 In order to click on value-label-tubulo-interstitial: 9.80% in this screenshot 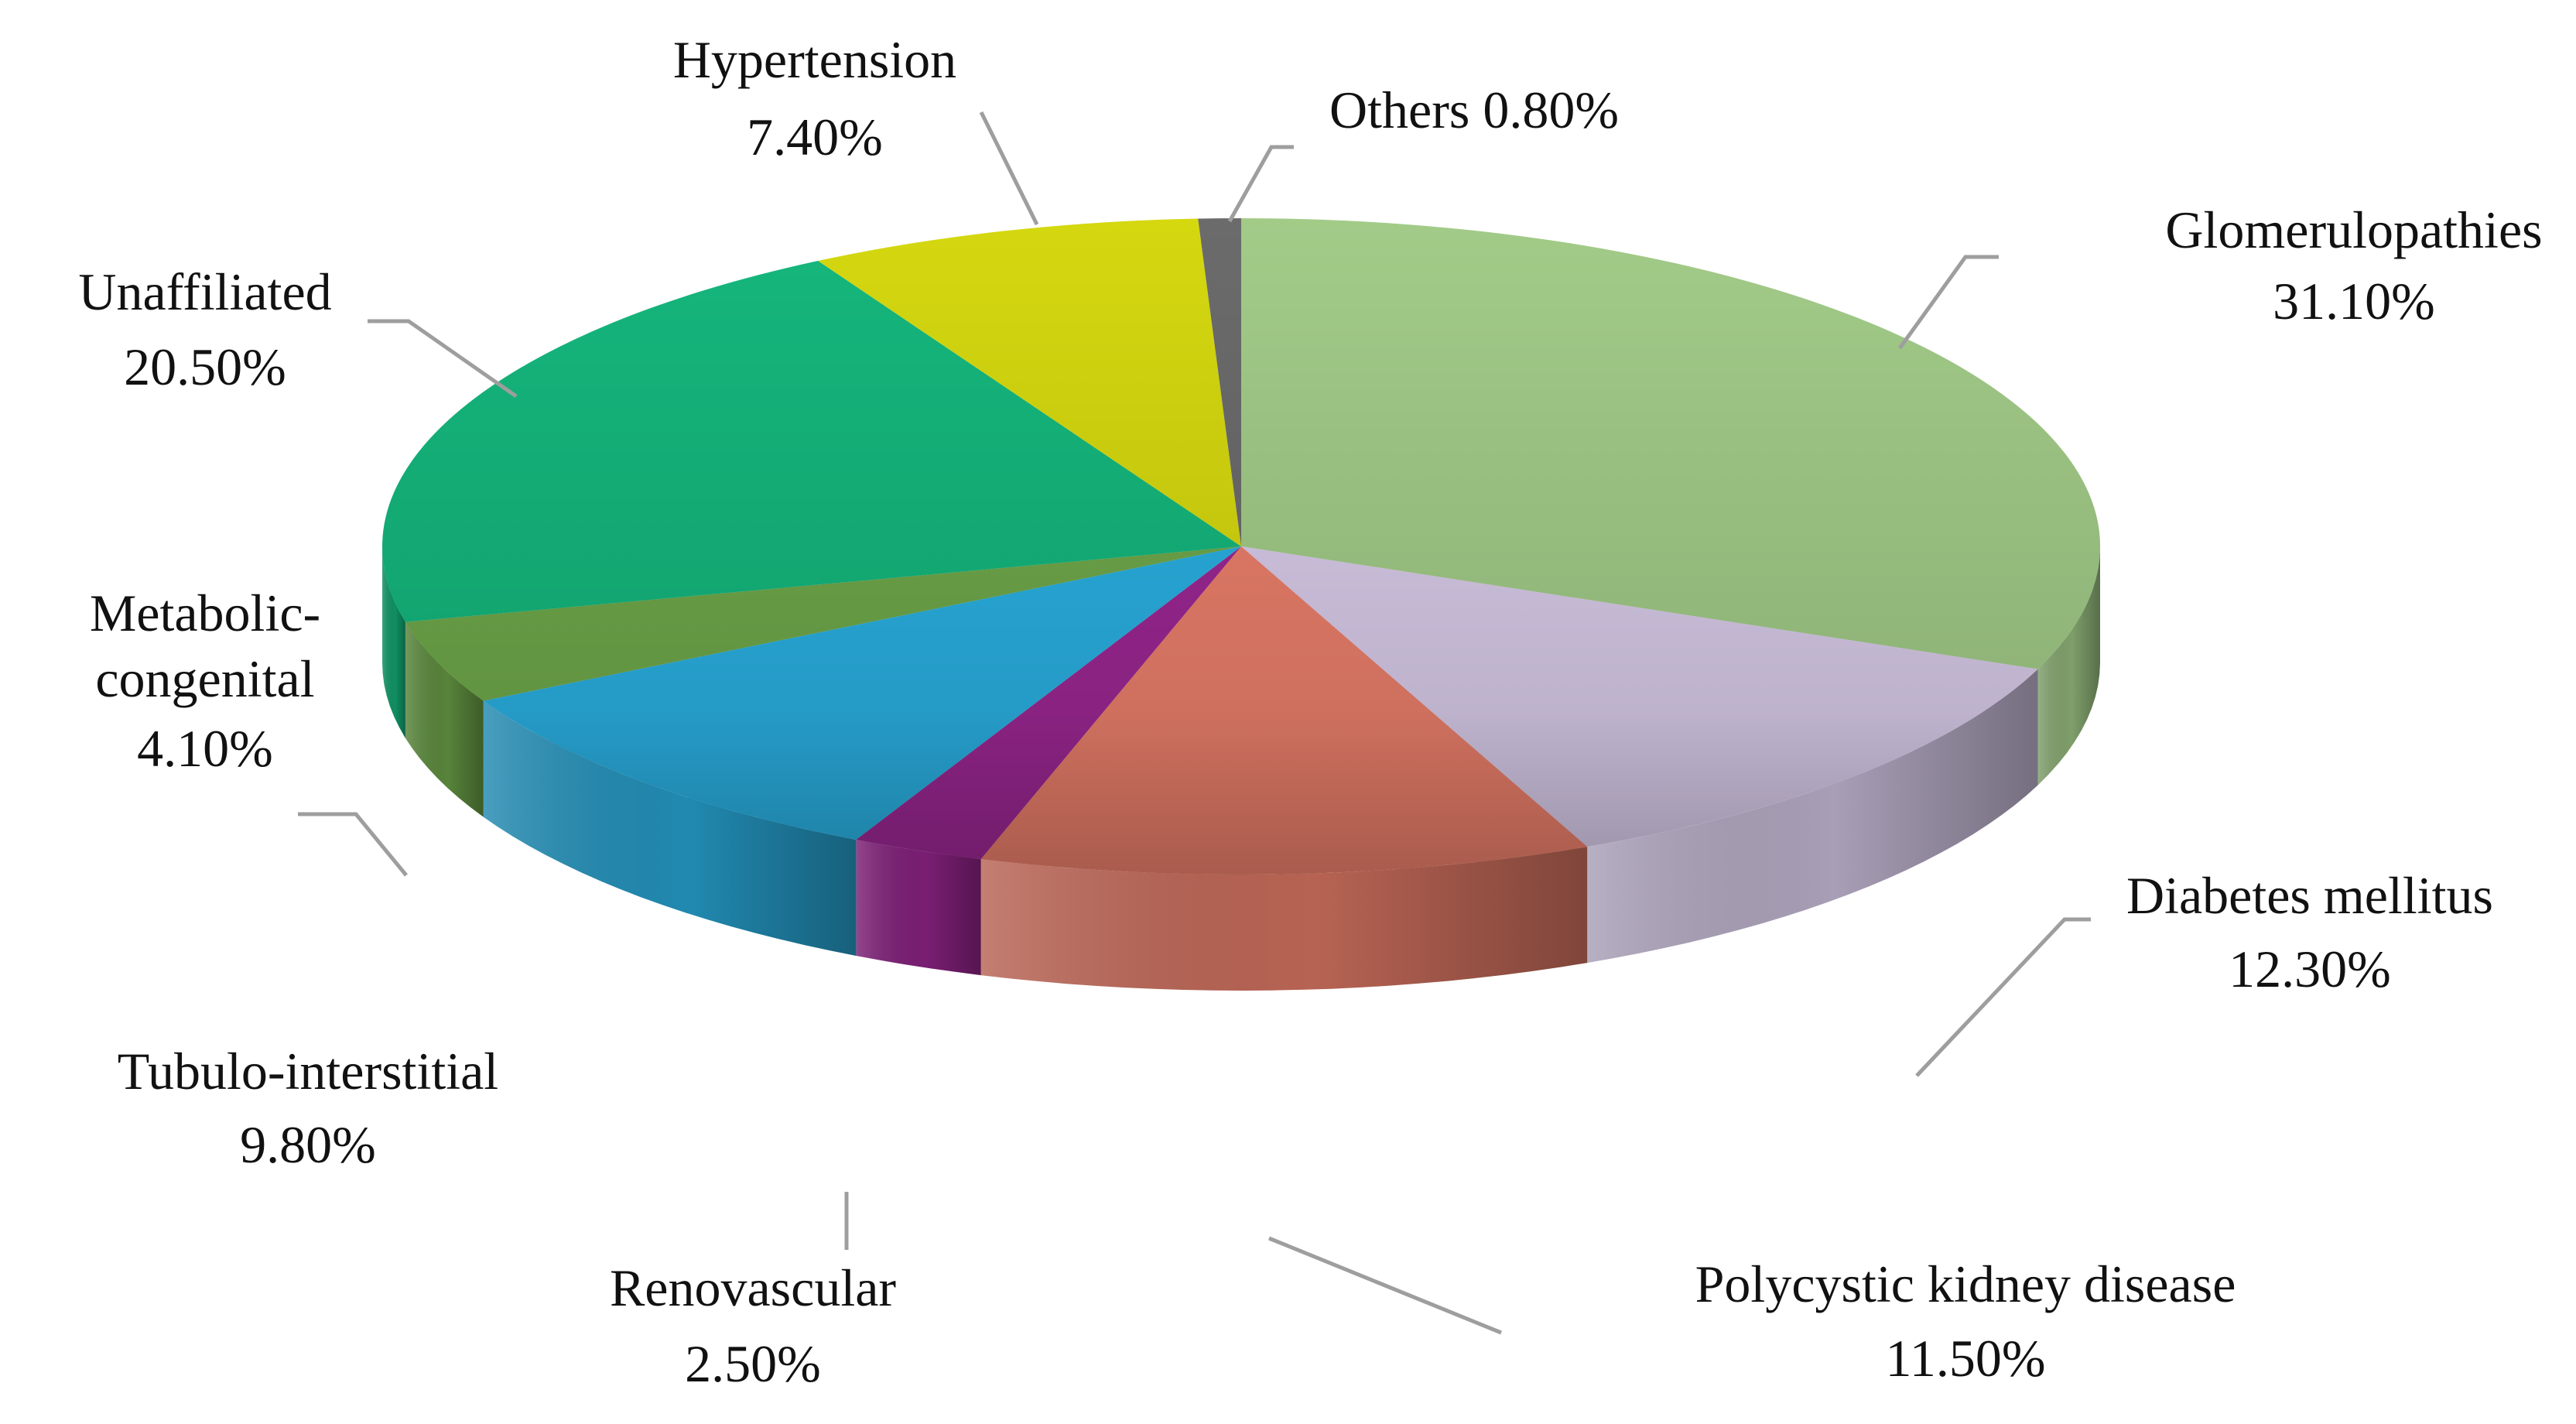, I will do `click(308, 1144)`.